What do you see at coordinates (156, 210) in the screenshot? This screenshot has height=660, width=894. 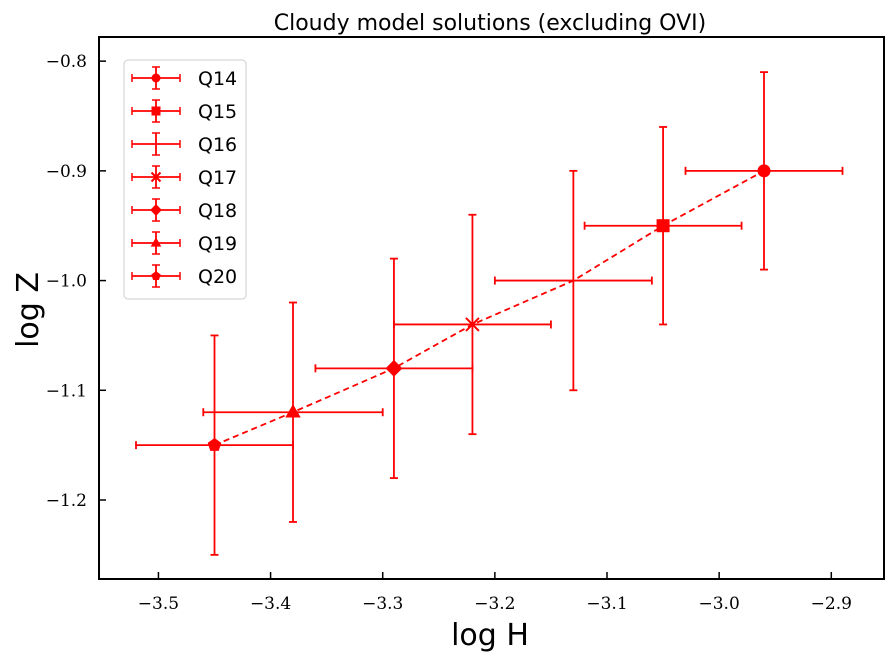 I see `legend-marker-q18` at bounding box center [156, 210].